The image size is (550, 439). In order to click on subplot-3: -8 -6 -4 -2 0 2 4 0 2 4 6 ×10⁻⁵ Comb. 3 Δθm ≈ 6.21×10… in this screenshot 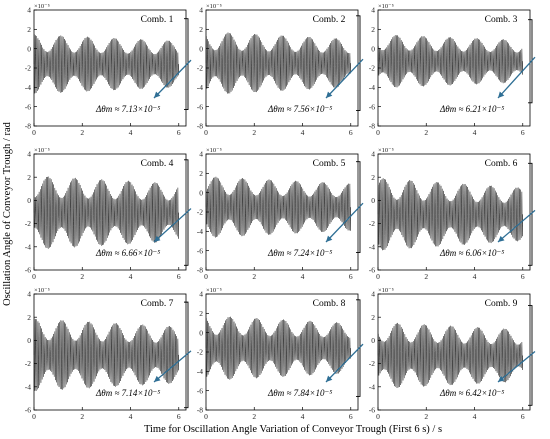, I will do `click(452, 70)`.